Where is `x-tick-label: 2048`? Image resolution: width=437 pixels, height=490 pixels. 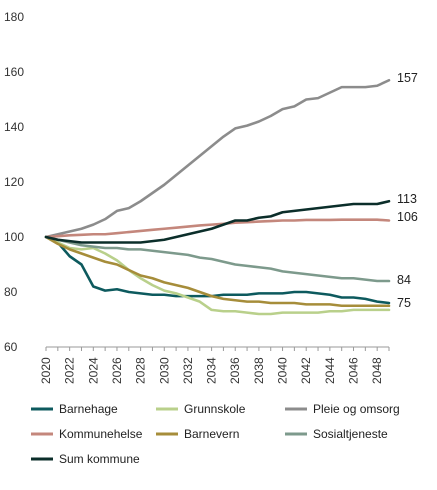 x-tick-label: 2048 is located at coordinates (377, 370).